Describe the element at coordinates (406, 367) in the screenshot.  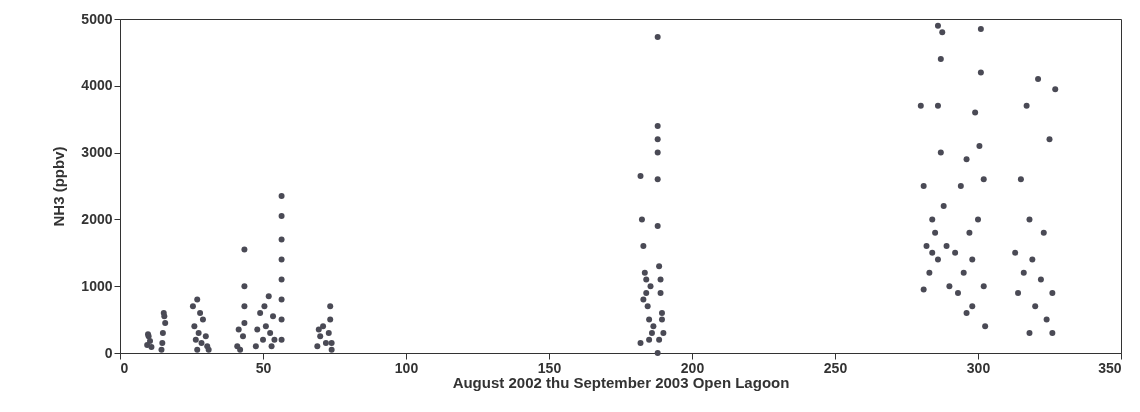
I see `x-tick-label: 100` at that location.